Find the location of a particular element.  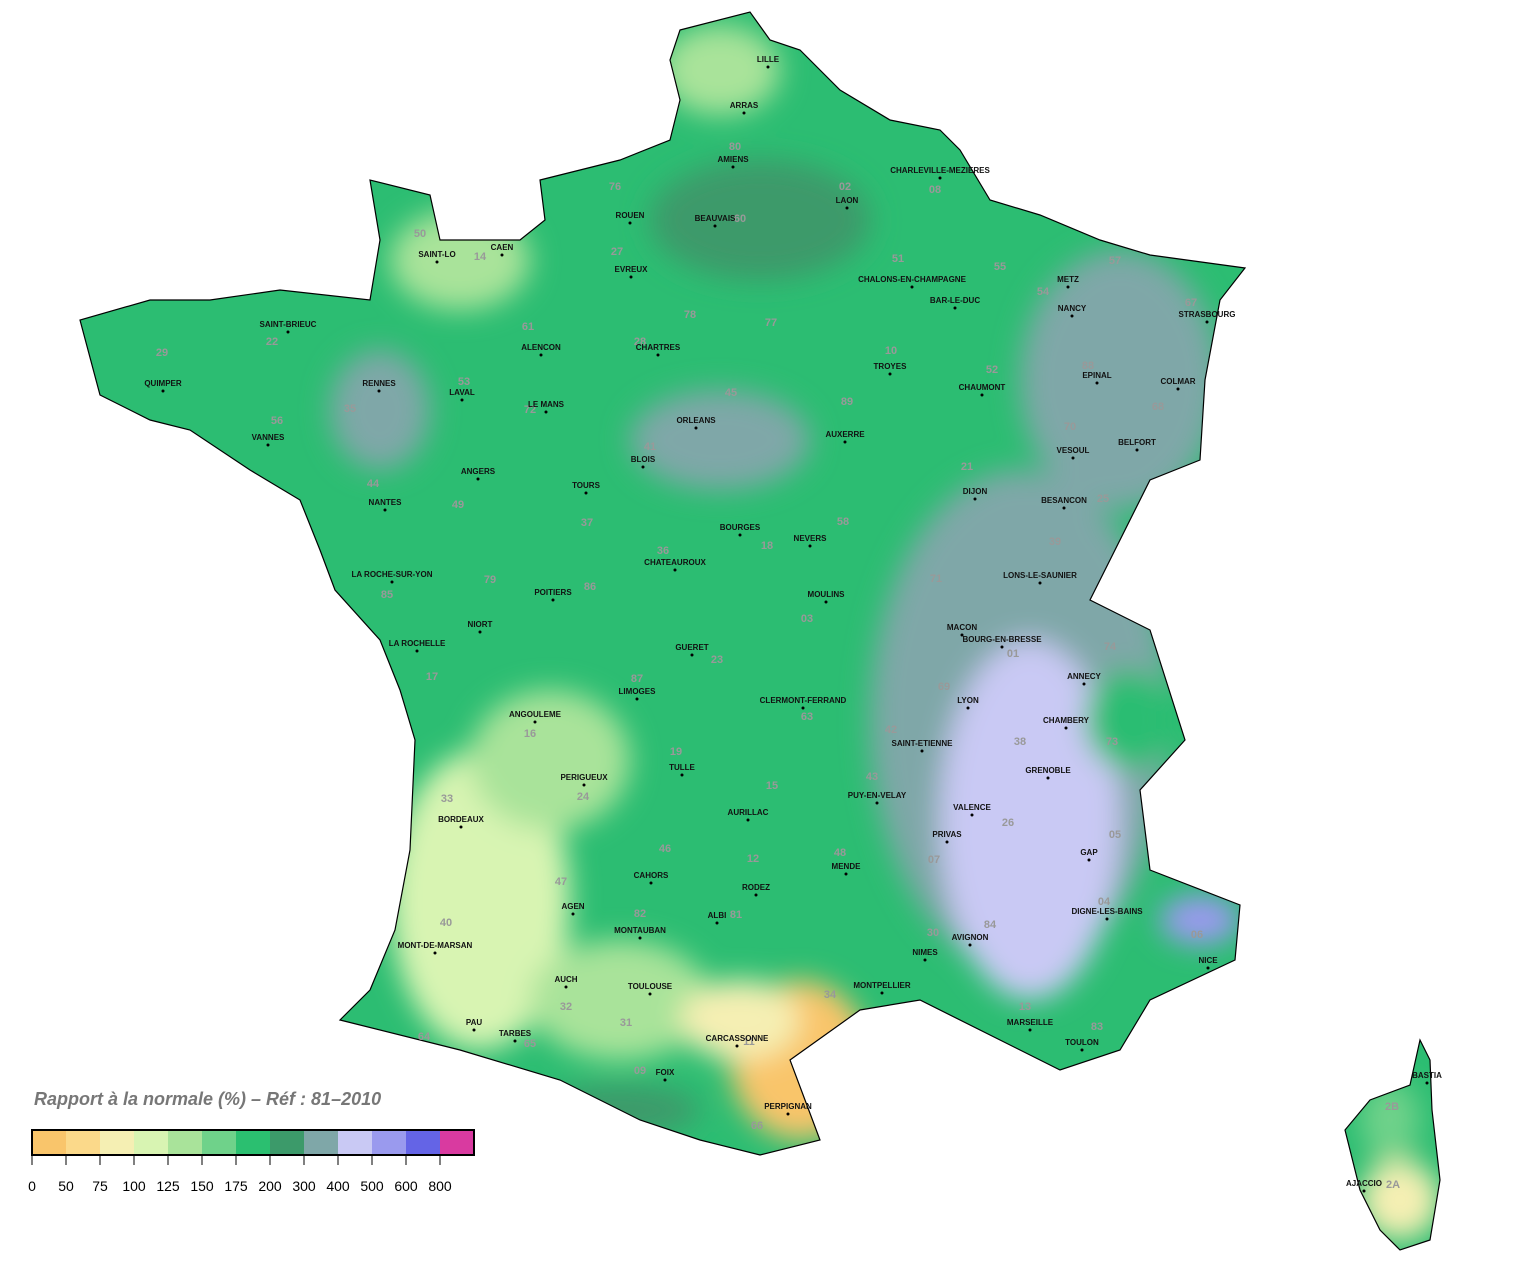

city-label: NICE is located at coordinates (1208, 960).